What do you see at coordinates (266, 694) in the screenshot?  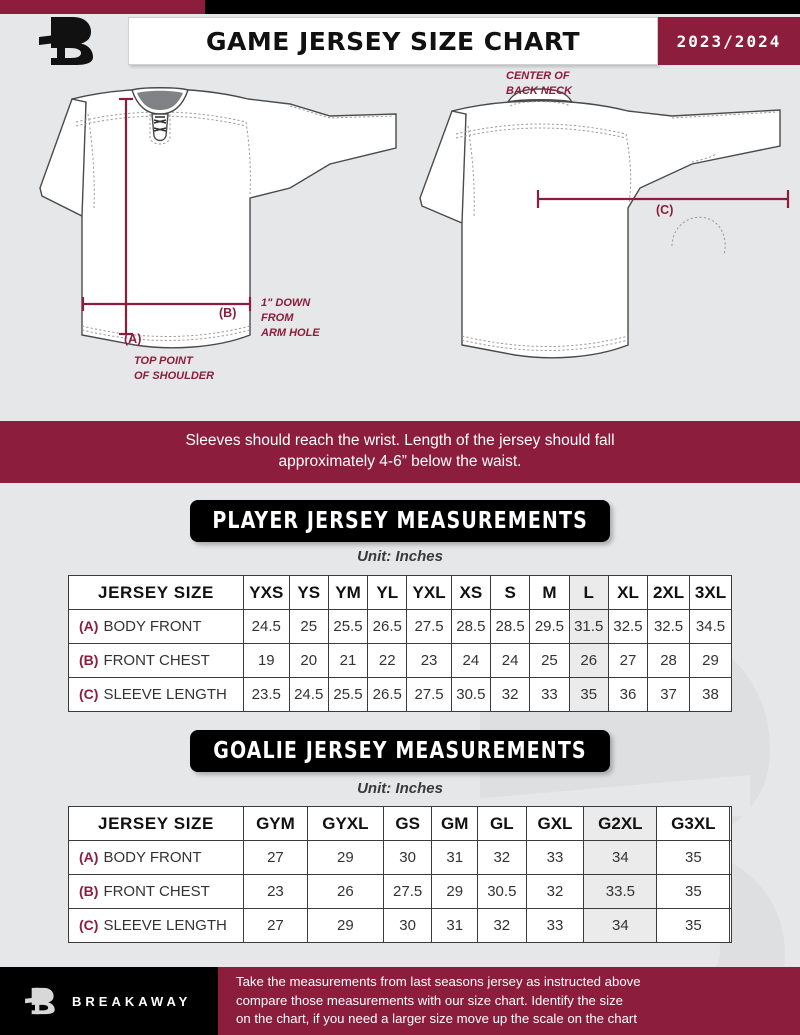 I see `measurement-cell: 23.5` at bounding box center [266, 694].